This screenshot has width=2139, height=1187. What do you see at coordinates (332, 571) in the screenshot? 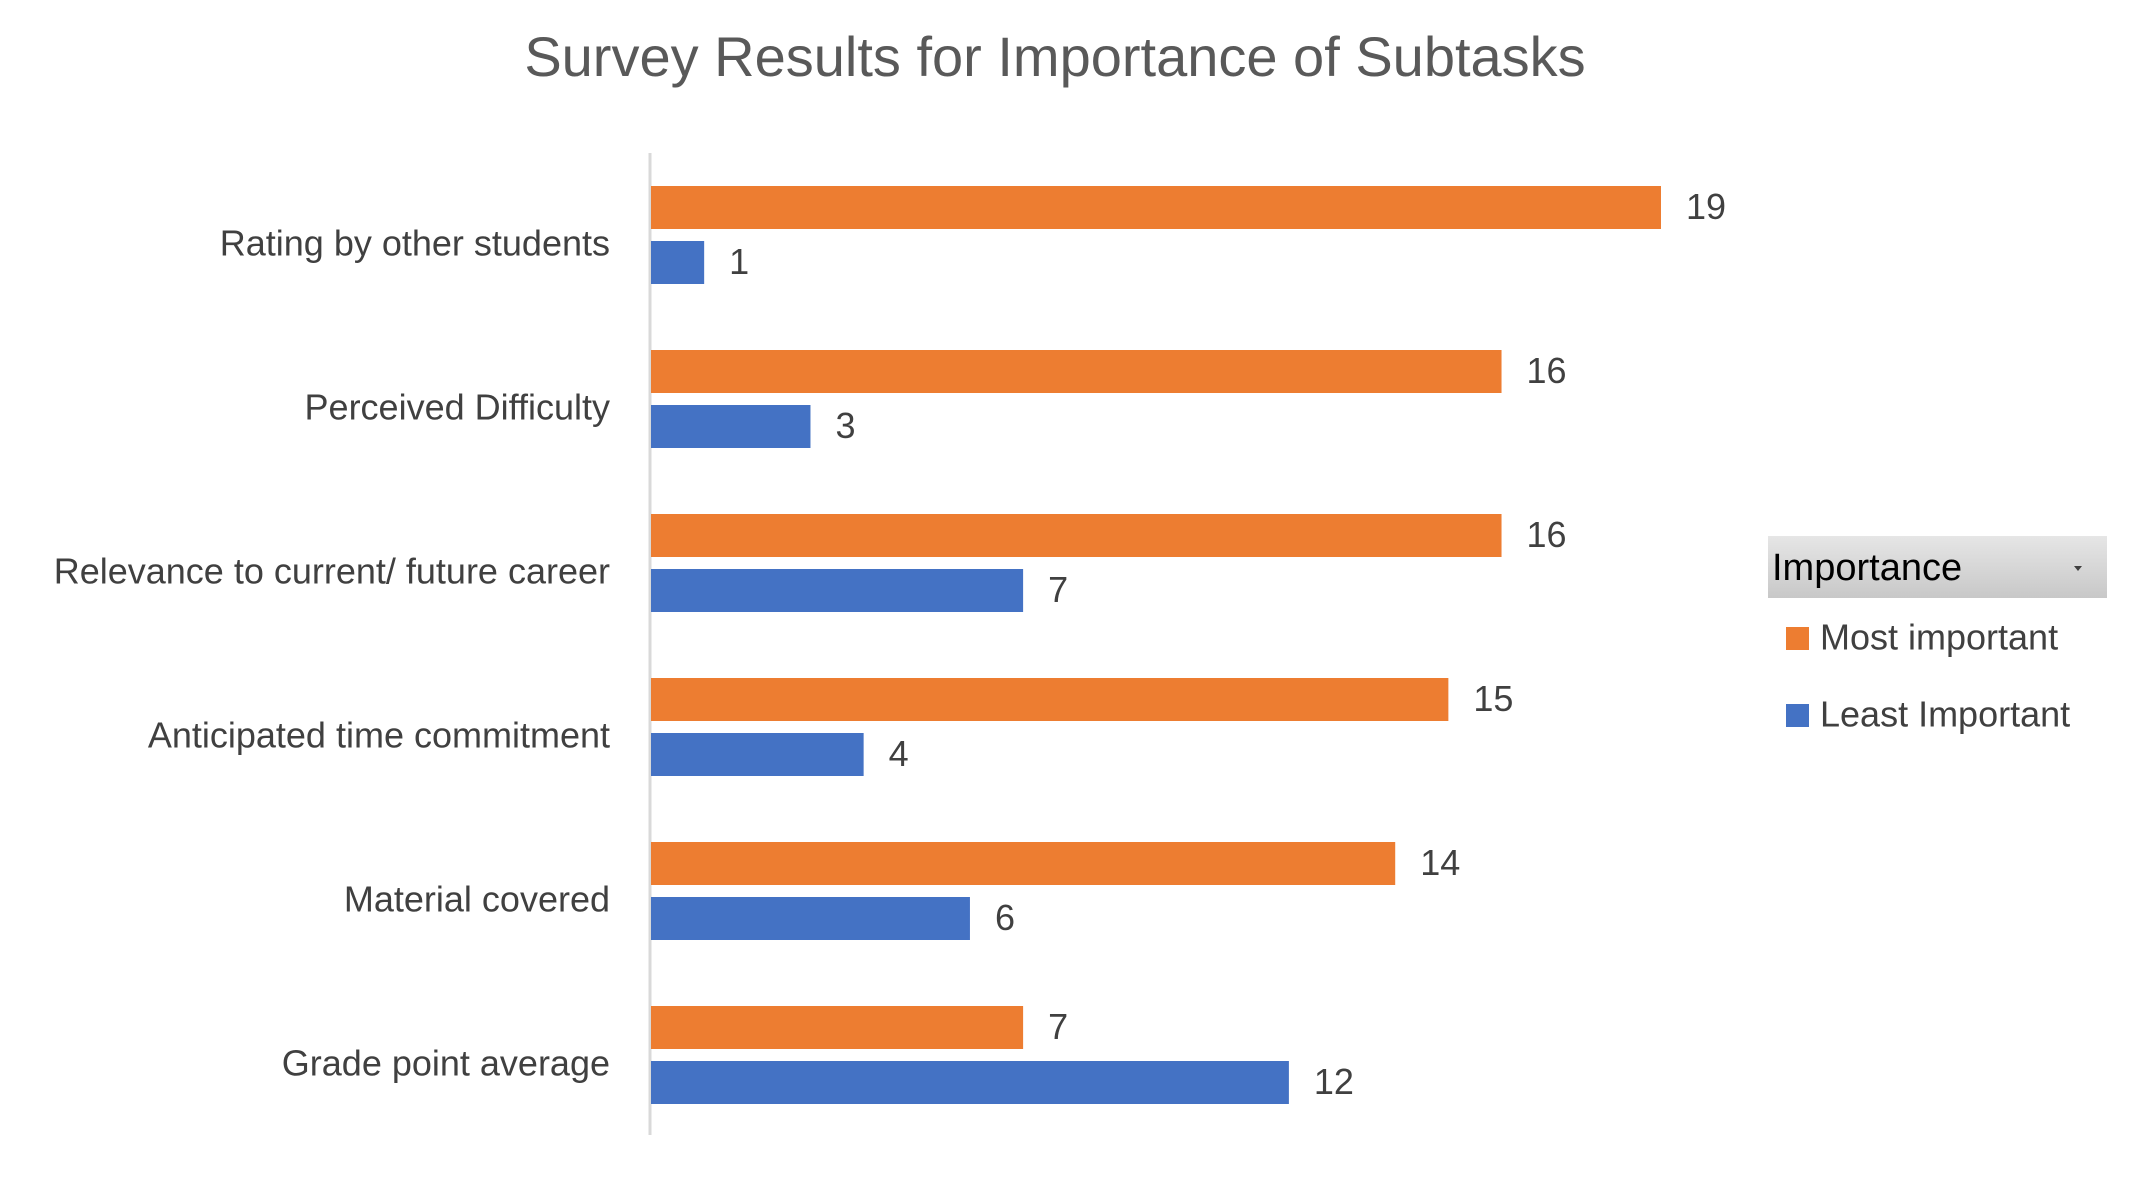
I see `category-label: Relevance to current/ future career` at bounding box center [332, 571].